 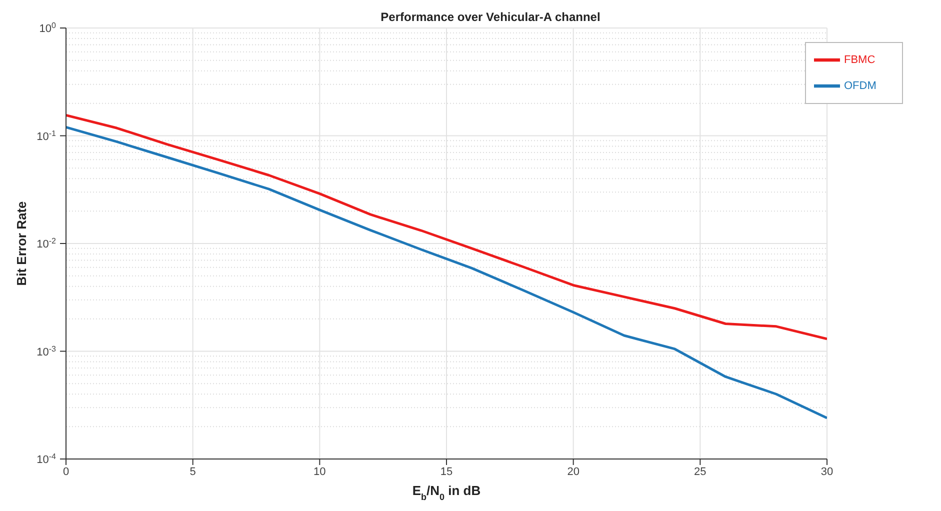 What do you see at coordinates (446, 472) in the screenshot?
I see `x-tick-label: 15` at bounding box center [446, 472].